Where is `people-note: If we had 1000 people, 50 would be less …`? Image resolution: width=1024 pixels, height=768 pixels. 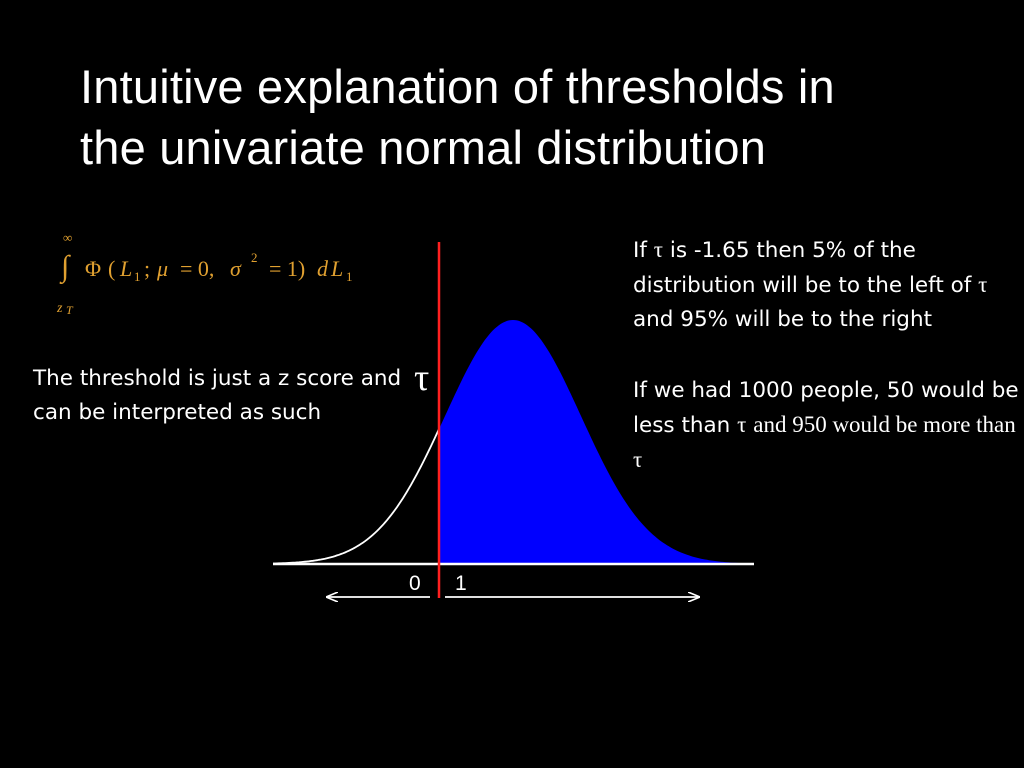
people-note: If we had 1000 people, 50 would be less … is located at coordinates (828, 426).